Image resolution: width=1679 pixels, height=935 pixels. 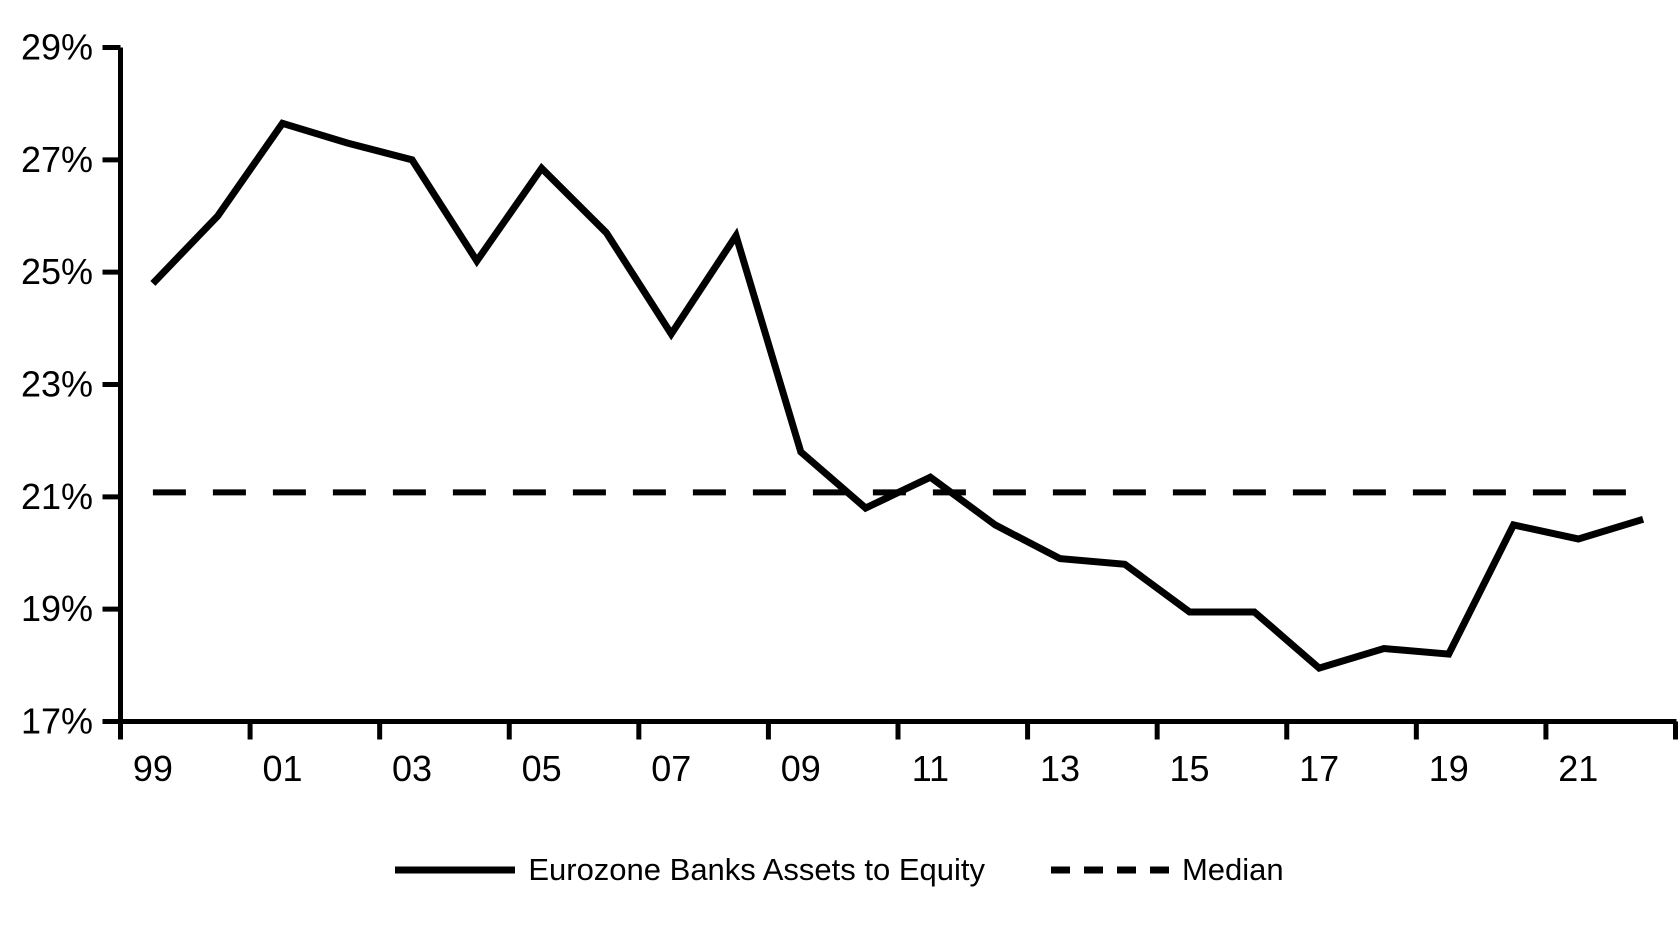 What do you see at coordinates (671, 768) in the screenshot?
I see `x-tick-label: 07` at bounding box center [671, 768].